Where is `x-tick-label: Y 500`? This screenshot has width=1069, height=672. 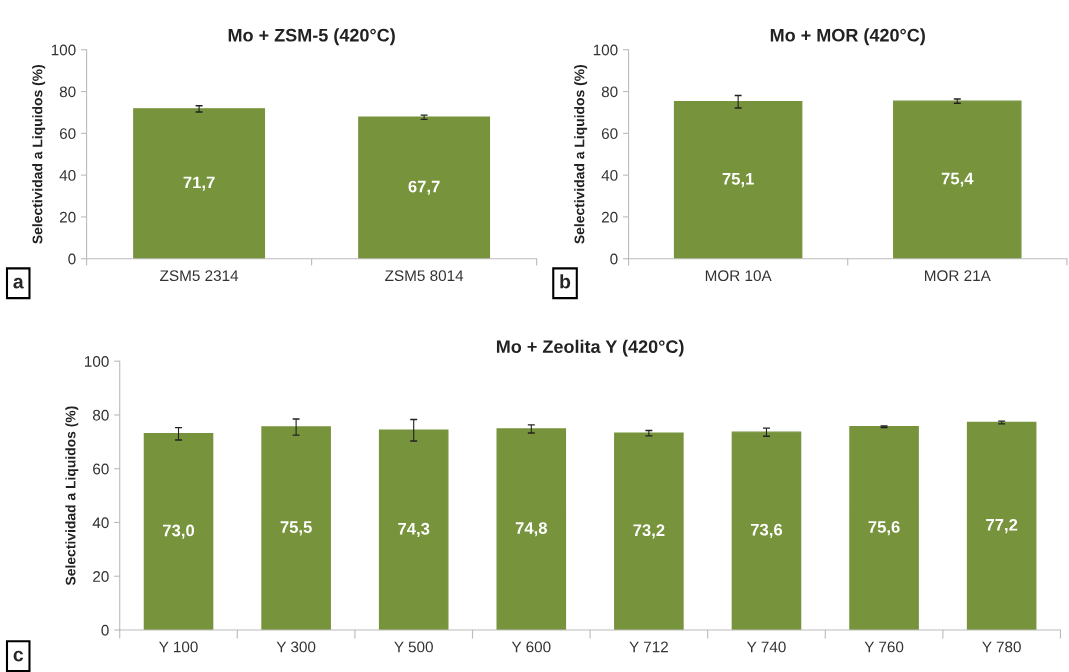 x-tick-label: Y 500 is located at coordinates (413, 647).